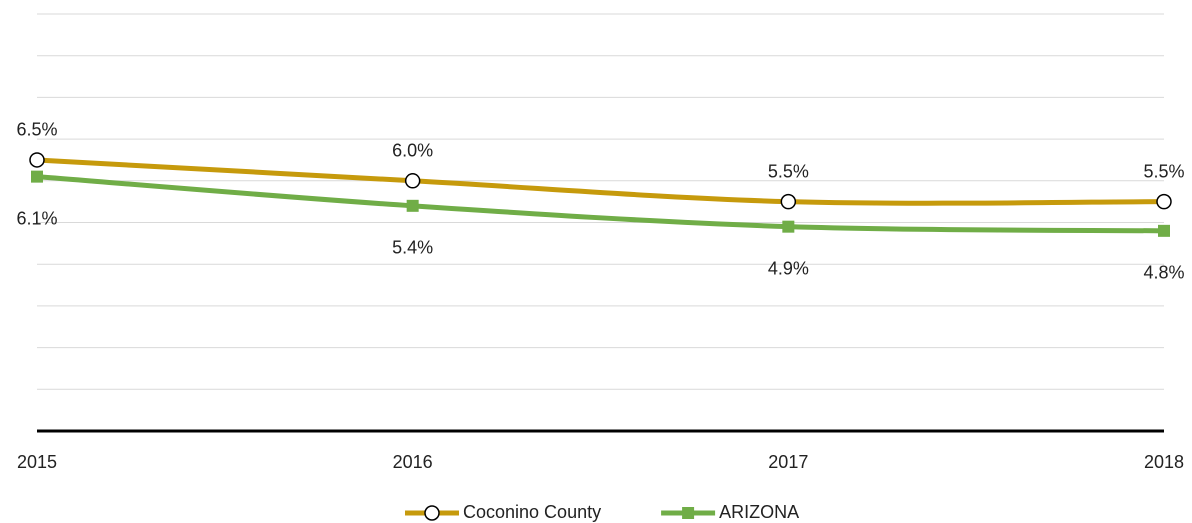 This screenshot has width=1192, height=523. I want to click on data-label: 6.0%, so click(412, 151).